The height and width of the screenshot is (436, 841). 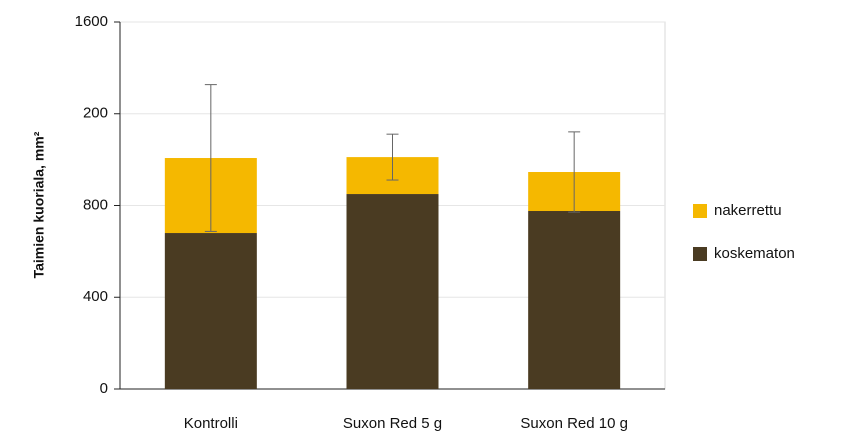 What do you see at coordinates (574, 423) in the screenshot?
I see `x-tick-label: Suxon Red 10 g` at bounding box center [574, 423].